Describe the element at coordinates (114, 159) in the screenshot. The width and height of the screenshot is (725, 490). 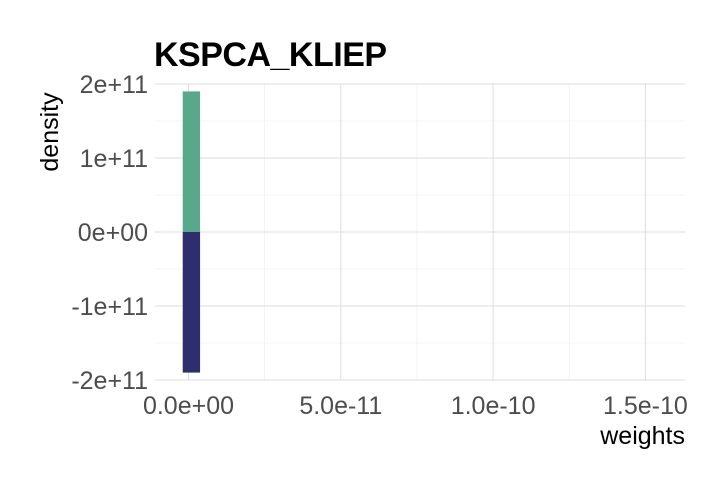
I see `y-tick-label: 1e+11` at that location.